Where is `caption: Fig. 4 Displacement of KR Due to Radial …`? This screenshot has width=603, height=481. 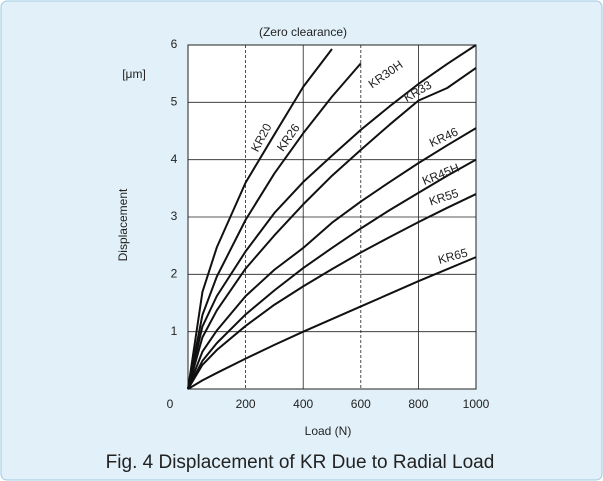 caption: Fig. 4 Displacement of KR Due to Radial … is located at coordinates (300, 462).